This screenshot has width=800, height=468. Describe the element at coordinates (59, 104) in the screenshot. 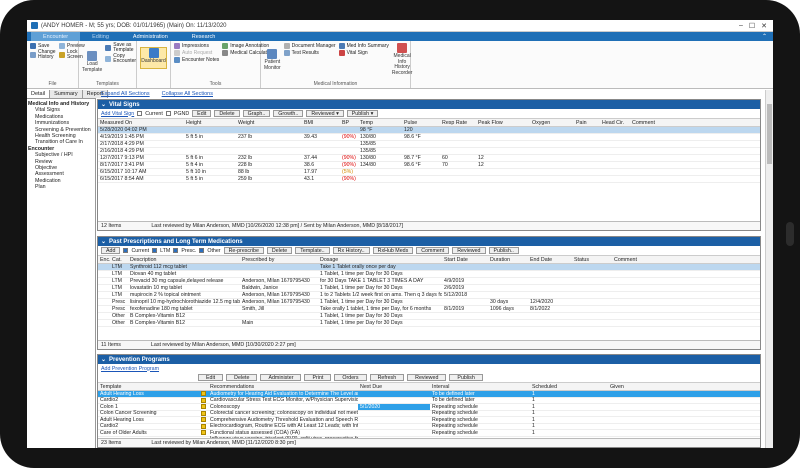

I see `sidebar-item: Medical Info and History` at that location.